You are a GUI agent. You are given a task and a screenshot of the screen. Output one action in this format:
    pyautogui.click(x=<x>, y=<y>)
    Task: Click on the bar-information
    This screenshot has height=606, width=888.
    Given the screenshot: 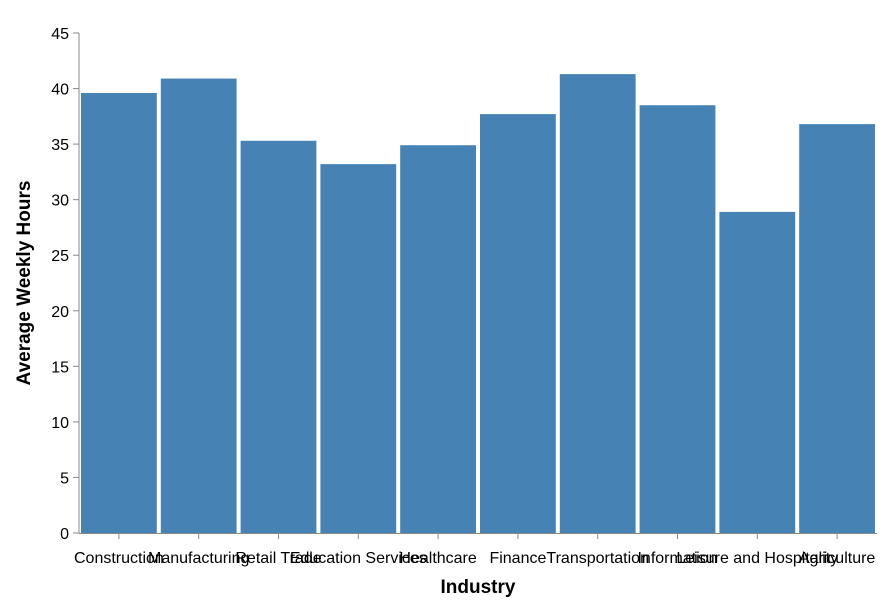 What is the action you would take?
    pyautogui.click(x=677, y=319)
    